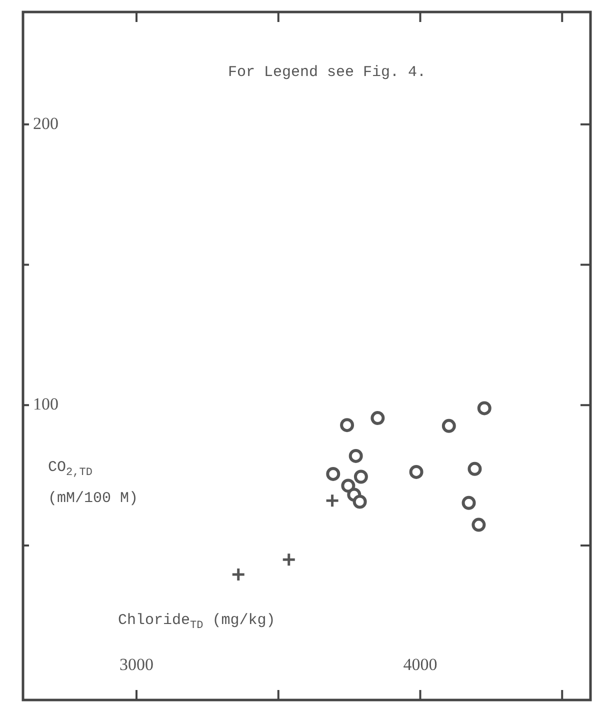 Image resolution: width=599 pixels, height=711 pixels. Describe the element at coordinates (45, 404) in the screenshot. I see `y-tick-label: 100` at that location.